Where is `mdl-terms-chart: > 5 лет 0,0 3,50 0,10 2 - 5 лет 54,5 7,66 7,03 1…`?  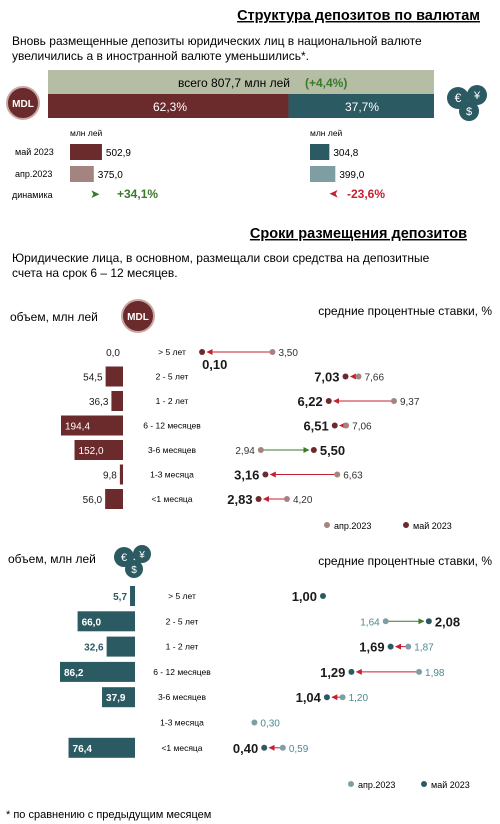 mdl-terms-chart: > 5 лет 0,0 3,50 0,10 2 - 5 лет 54,5 7,66 7,03 1… is located at coordinates (240, 428).